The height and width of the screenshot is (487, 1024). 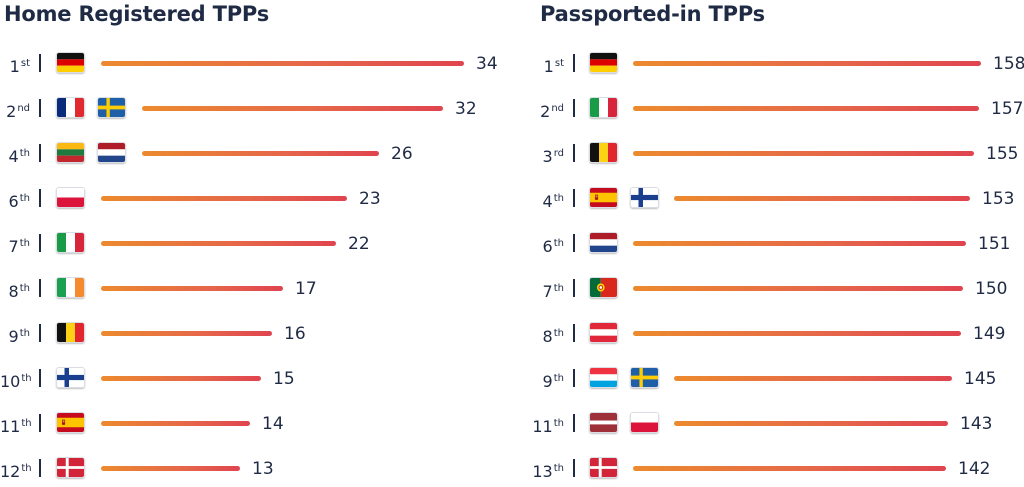 I want to click on rank-number: 2, so click(x=11, y=111).